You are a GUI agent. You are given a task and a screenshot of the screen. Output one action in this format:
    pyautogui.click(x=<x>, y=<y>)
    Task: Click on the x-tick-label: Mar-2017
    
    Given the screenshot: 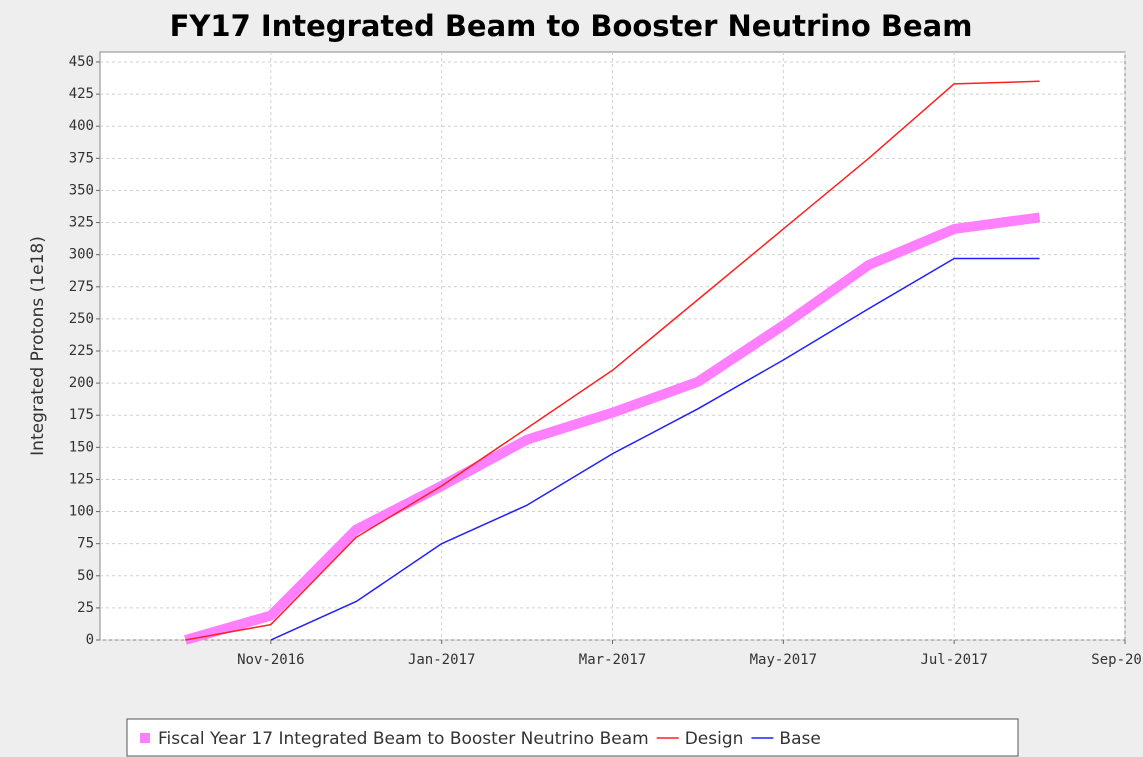 What is the action you would take?
    pyautogui.click(x=612, y=660)
    